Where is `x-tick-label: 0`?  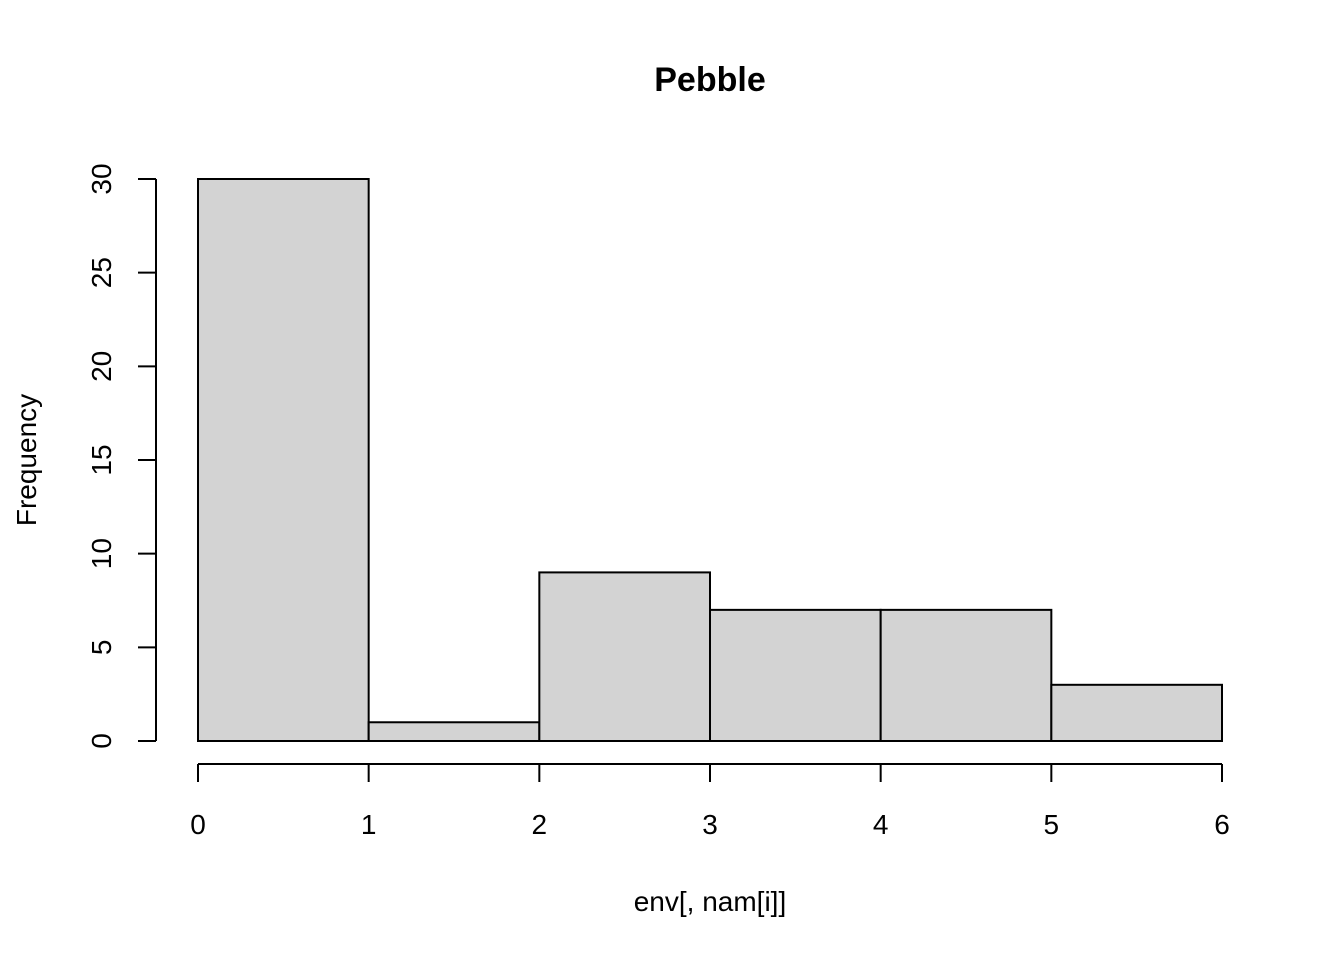
x-tick-label: 0 is located at coordinates (198, 824).